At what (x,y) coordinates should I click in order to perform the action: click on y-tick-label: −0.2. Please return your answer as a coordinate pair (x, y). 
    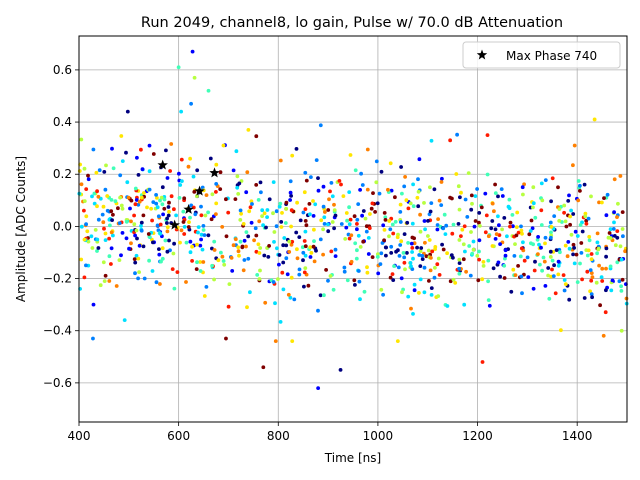
    Looking at the image, I should click on (57, 279).